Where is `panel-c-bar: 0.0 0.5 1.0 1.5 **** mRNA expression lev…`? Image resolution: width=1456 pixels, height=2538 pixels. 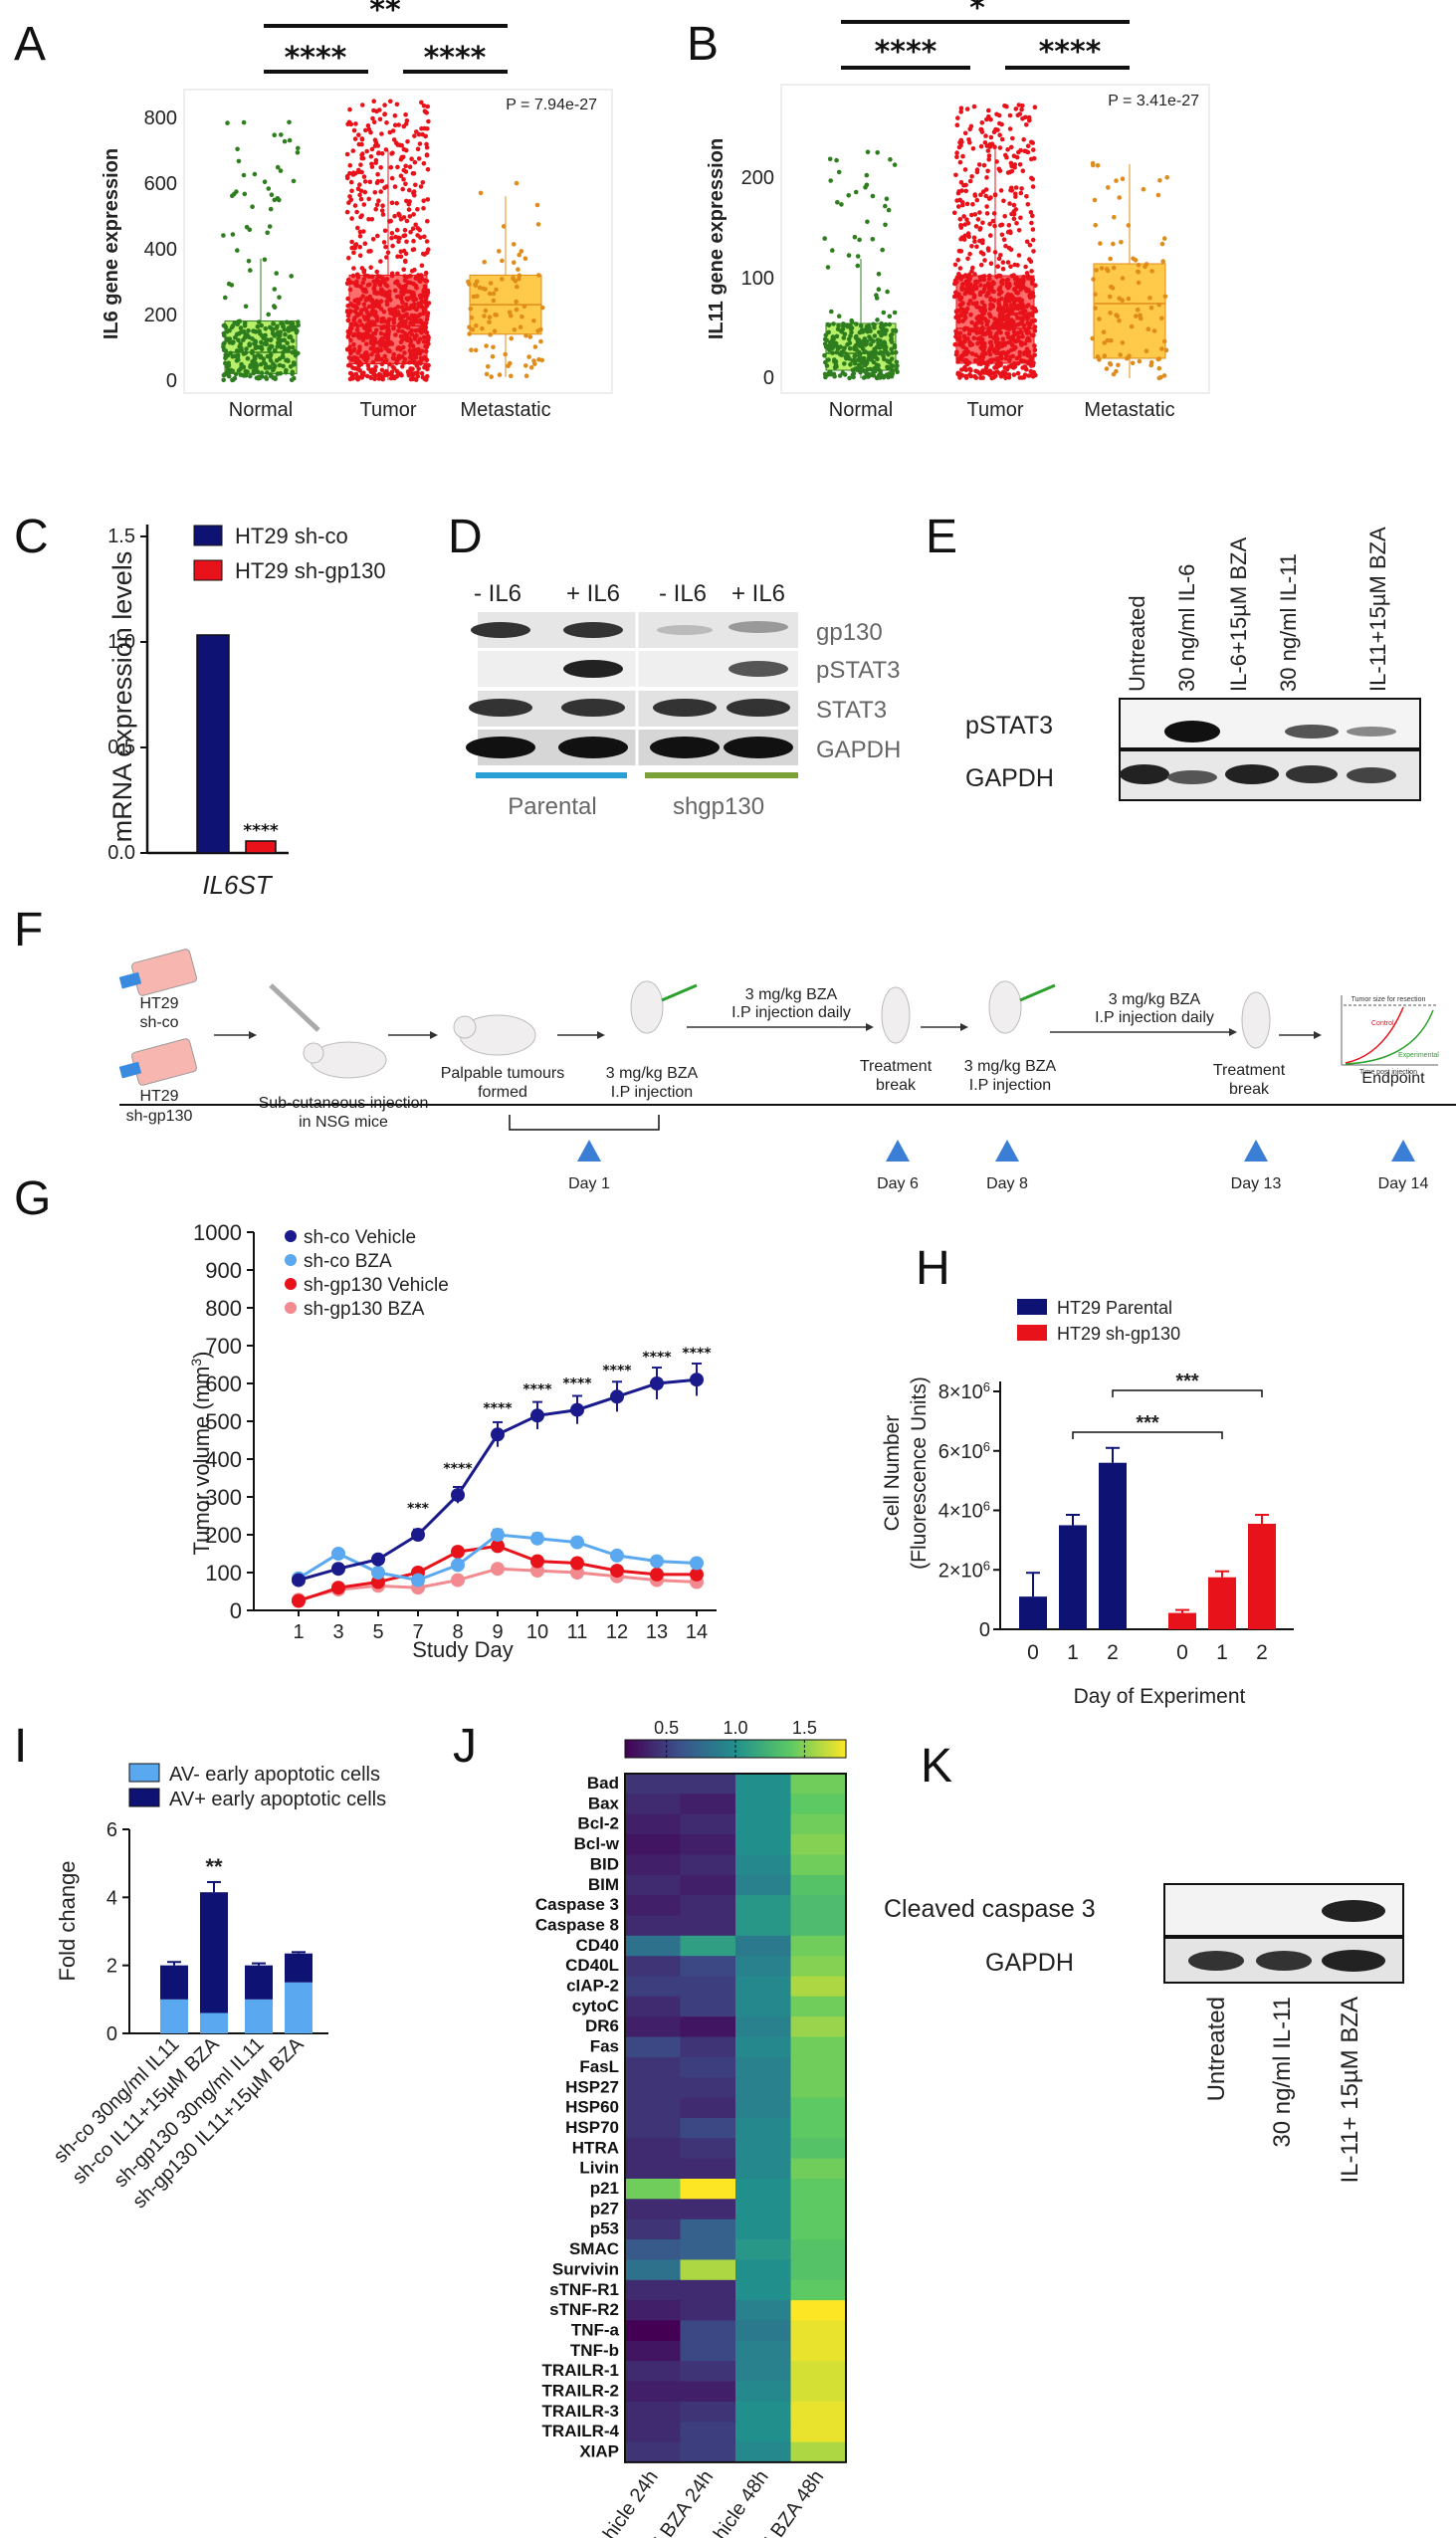 panel-c-bar: 0.0 0.5 1.0 1.5 **** mRNA expression lev… is located at coordinates (246, 712).